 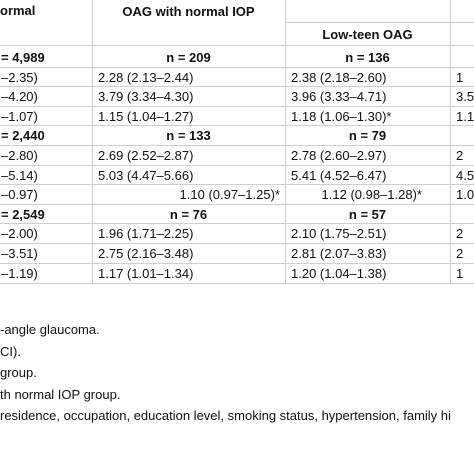 I want to click on table-cell: 2.81 (2.07–3.83), so click(x=339, y=253).